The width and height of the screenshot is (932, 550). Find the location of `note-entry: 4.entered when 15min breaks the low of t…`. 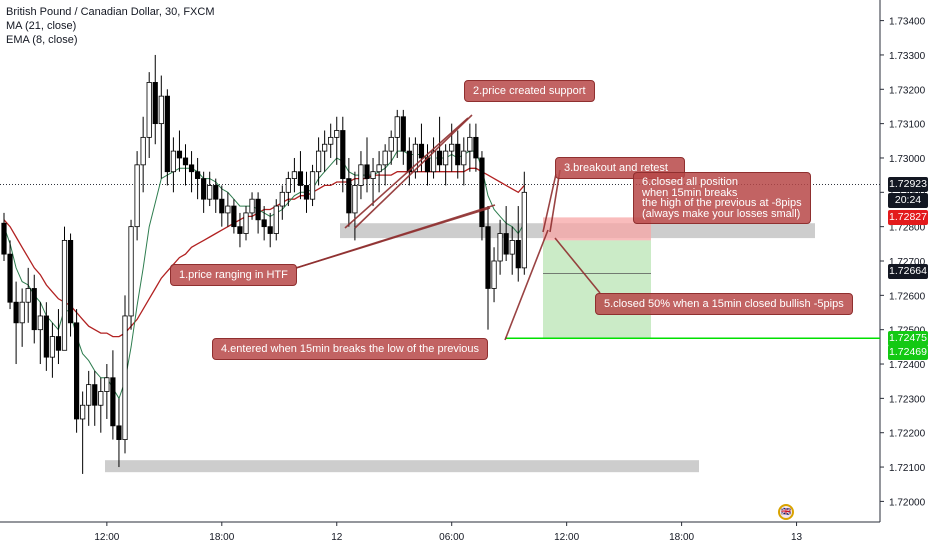

note-entry: 4.entered when 15min breaks the low of t… is located at coordinates (350, 349).